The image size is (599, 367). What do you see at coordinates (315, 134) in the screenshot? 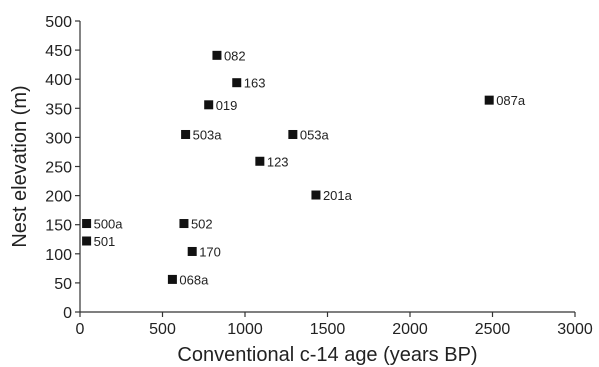
I see `data-point-label: 053a` at bounding box center [315, 134].